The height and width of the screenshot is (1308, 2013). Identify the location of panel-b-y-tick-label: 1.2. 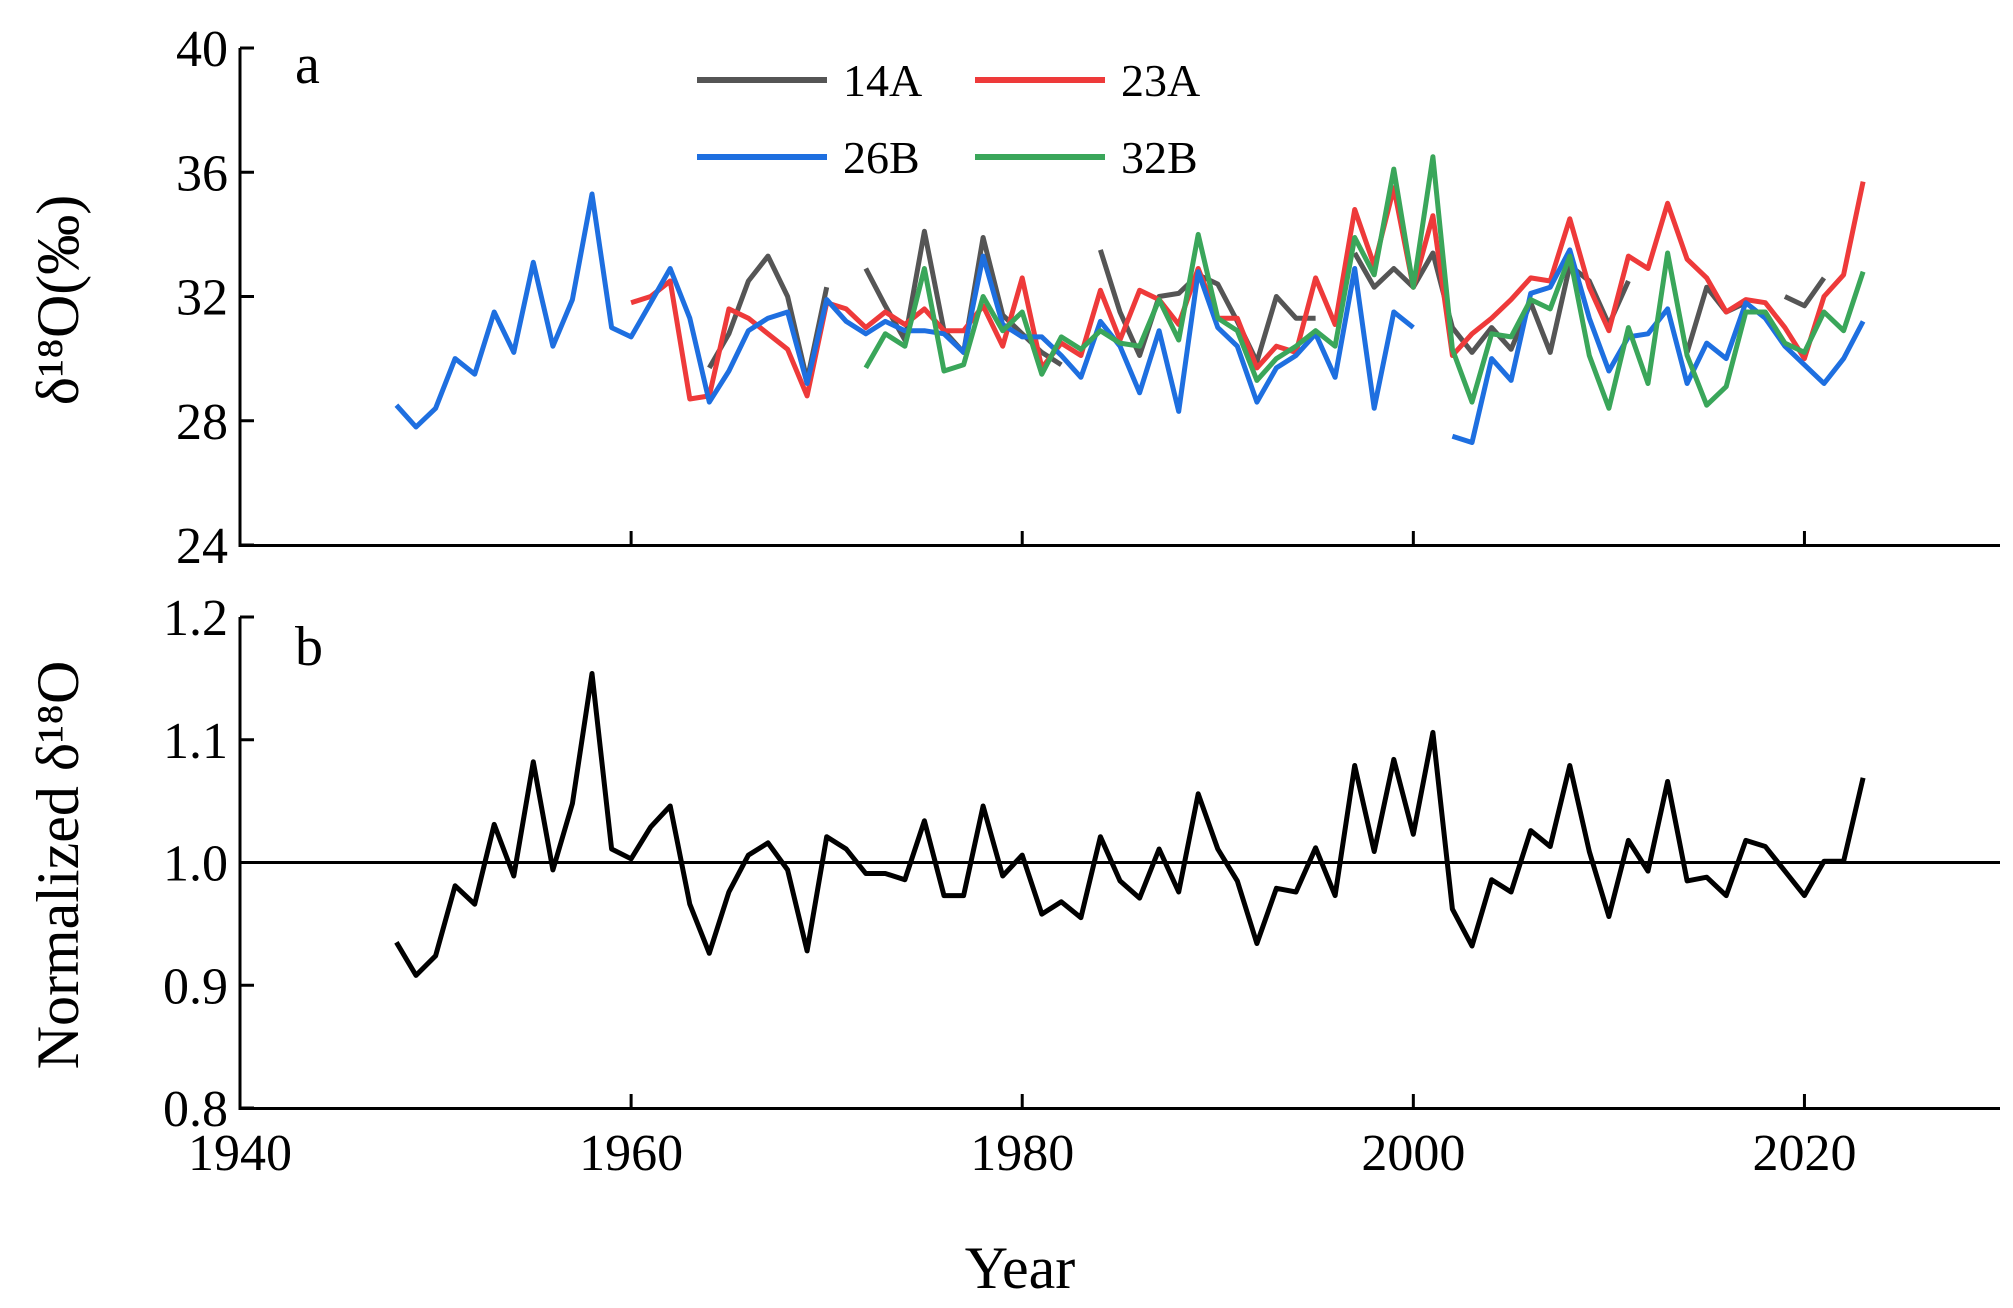
(195, 618).